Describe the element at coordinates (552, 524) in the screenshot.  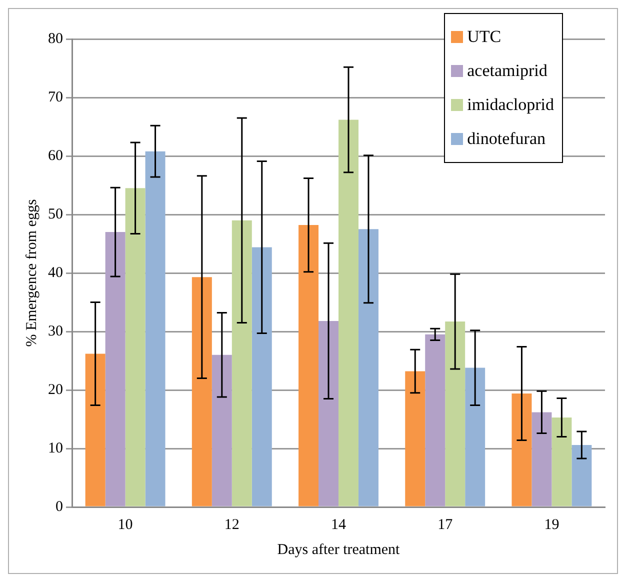
I see `x-tick-label: 19` at that location.